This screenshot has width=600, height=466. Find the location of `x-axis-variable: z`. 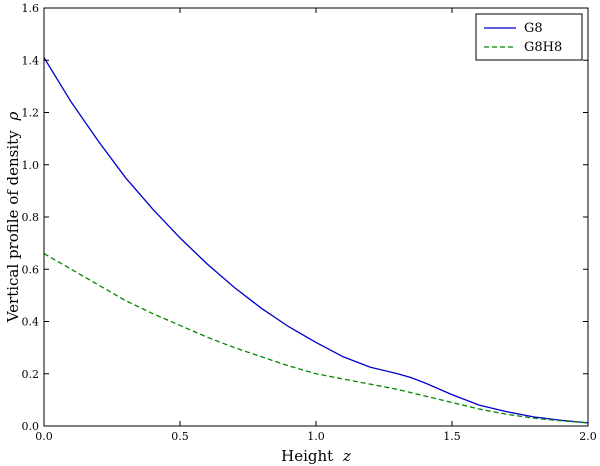

x-axis-variable: z is located at coordinates (346, 456).